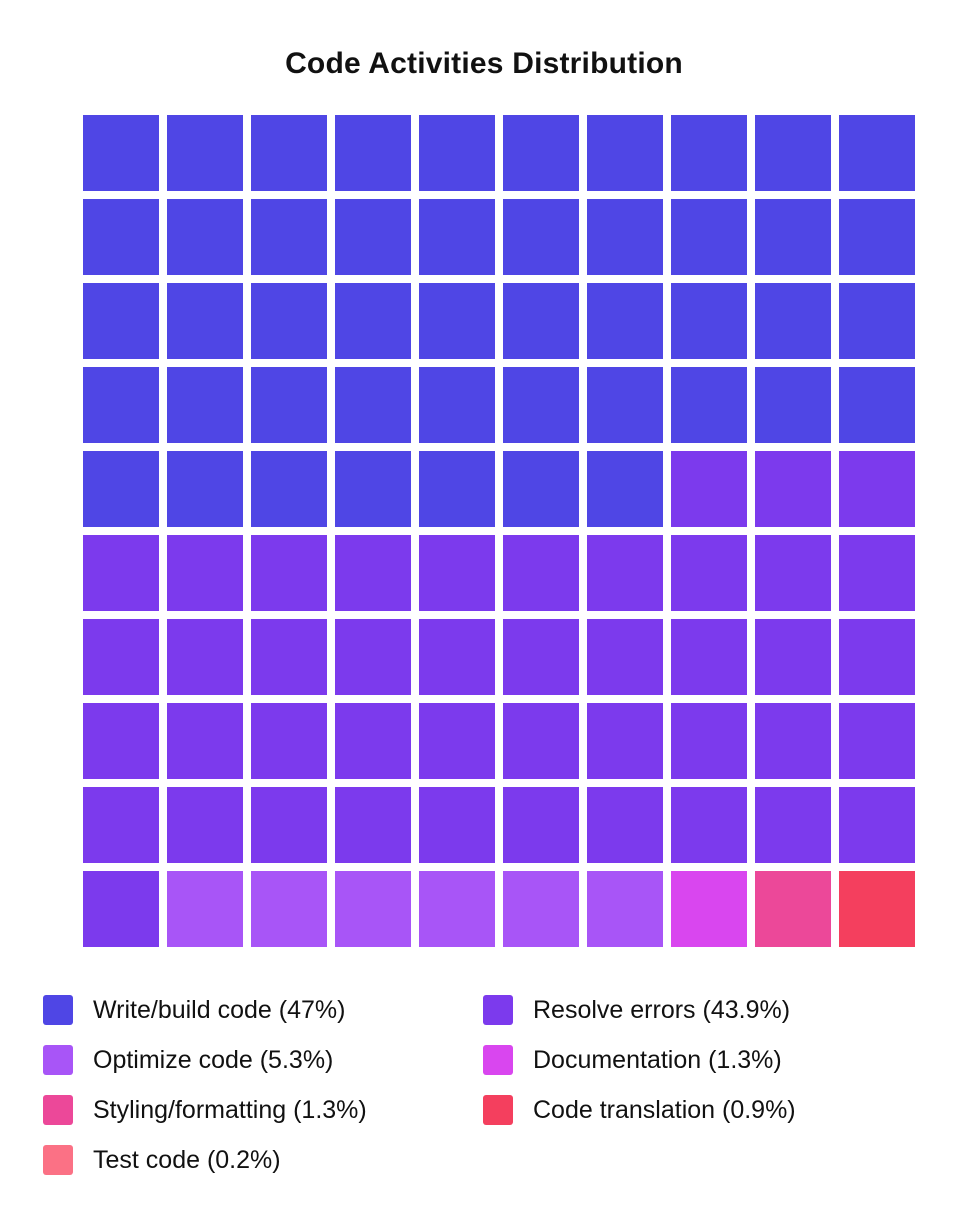 This screenshot has width=968, height=1232. I want to click on legend-item: Styling/formatting (1.3%), so click(205, 1110).